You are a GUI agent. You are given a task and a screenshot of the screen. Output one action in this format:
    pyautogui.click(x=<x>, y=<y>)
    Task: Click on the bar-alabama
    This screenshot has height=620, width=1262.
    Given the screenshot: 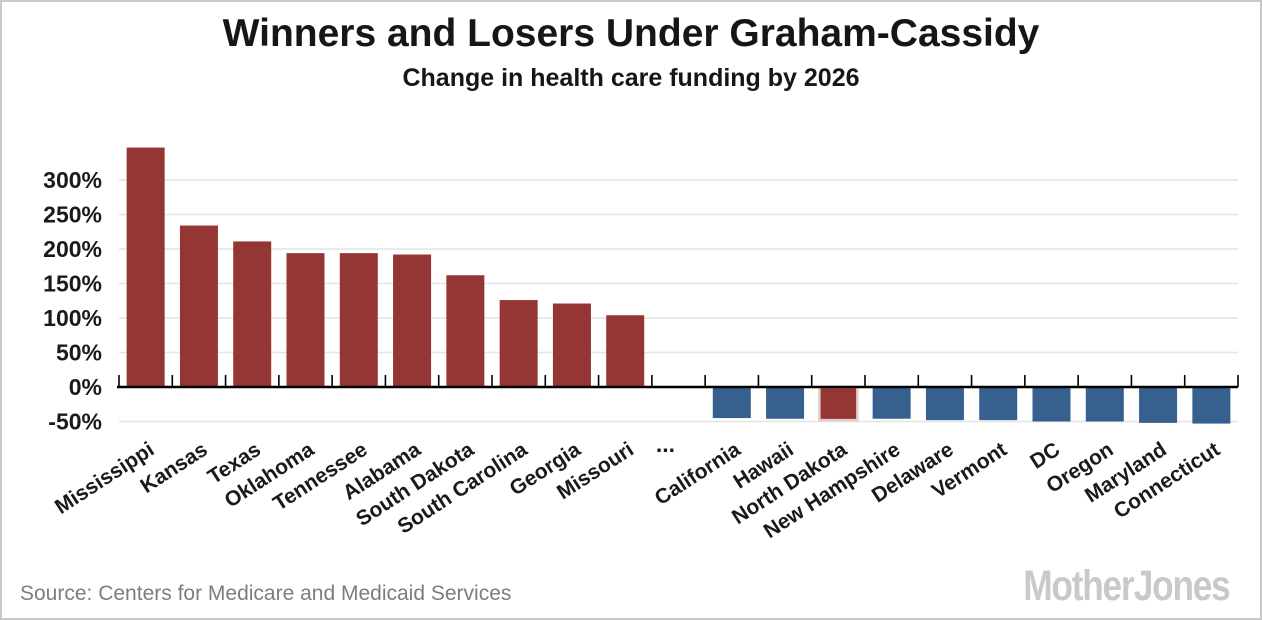 What is the action you would take?
    pyautogui.click(x=412, y=320)
    